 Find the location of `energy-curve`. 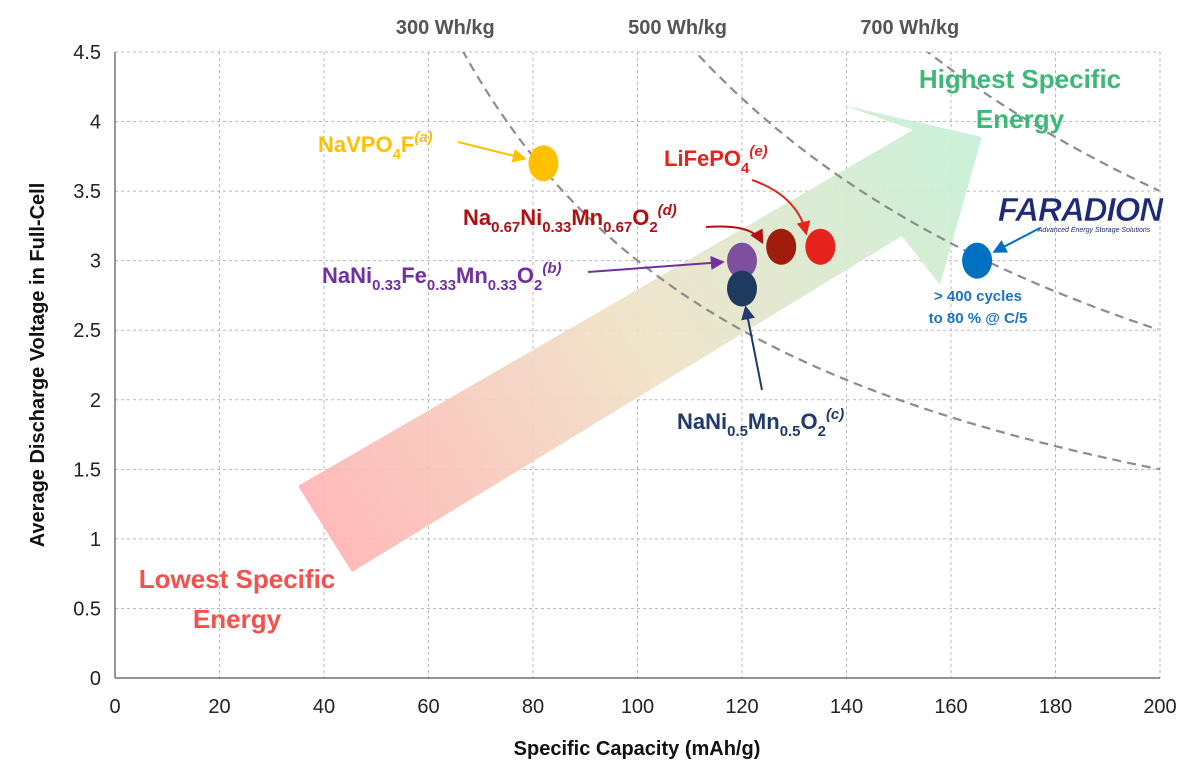

energy-curve is located at coordinates (926, 191).